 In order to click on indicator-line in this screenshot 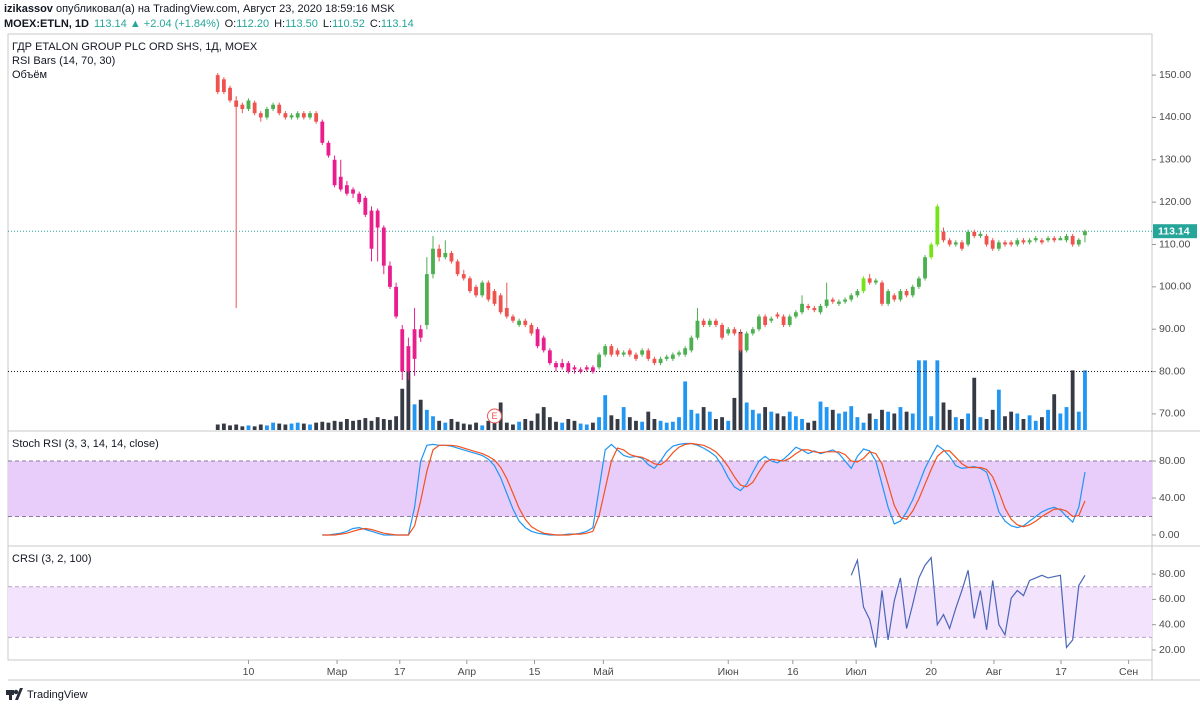, I will do `click(704, 489)`.